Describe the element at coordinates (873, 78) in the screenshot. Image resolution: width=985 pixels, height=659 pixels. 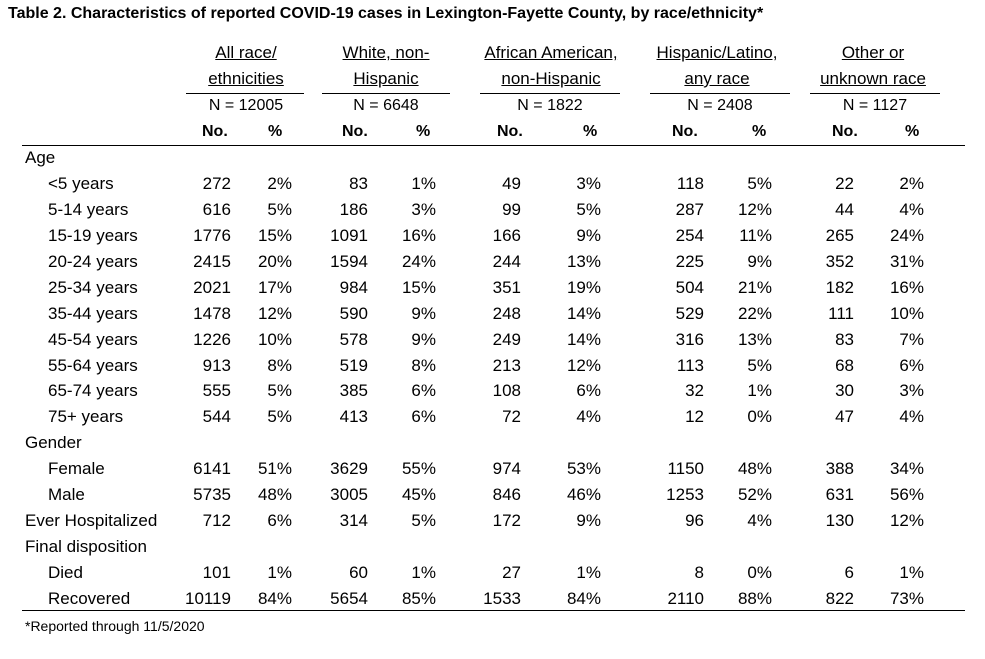
I see `group-header-line2: unknown race` at that location.